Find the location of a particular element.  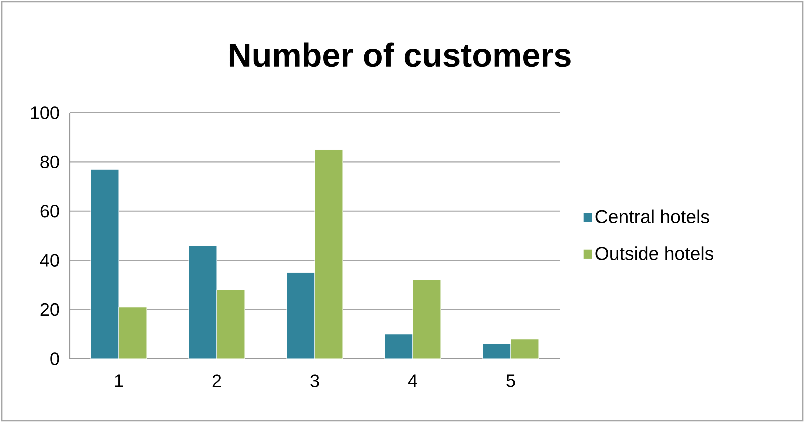

y-tick-label: 0 is located at coordinates (55, 359).